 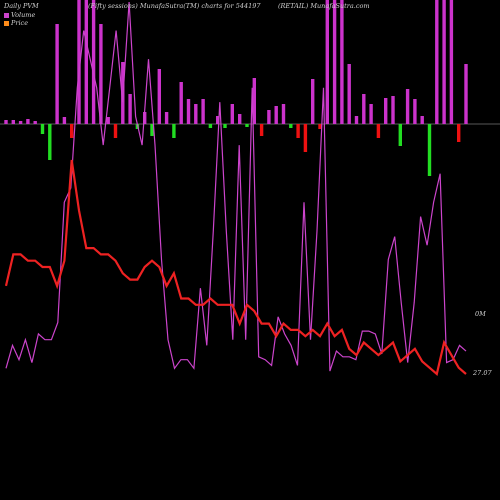 What do you see at coordinates (6, 15) in the screenshot?
I see `legend-volume-swatch` at bounding box center [6, 15].